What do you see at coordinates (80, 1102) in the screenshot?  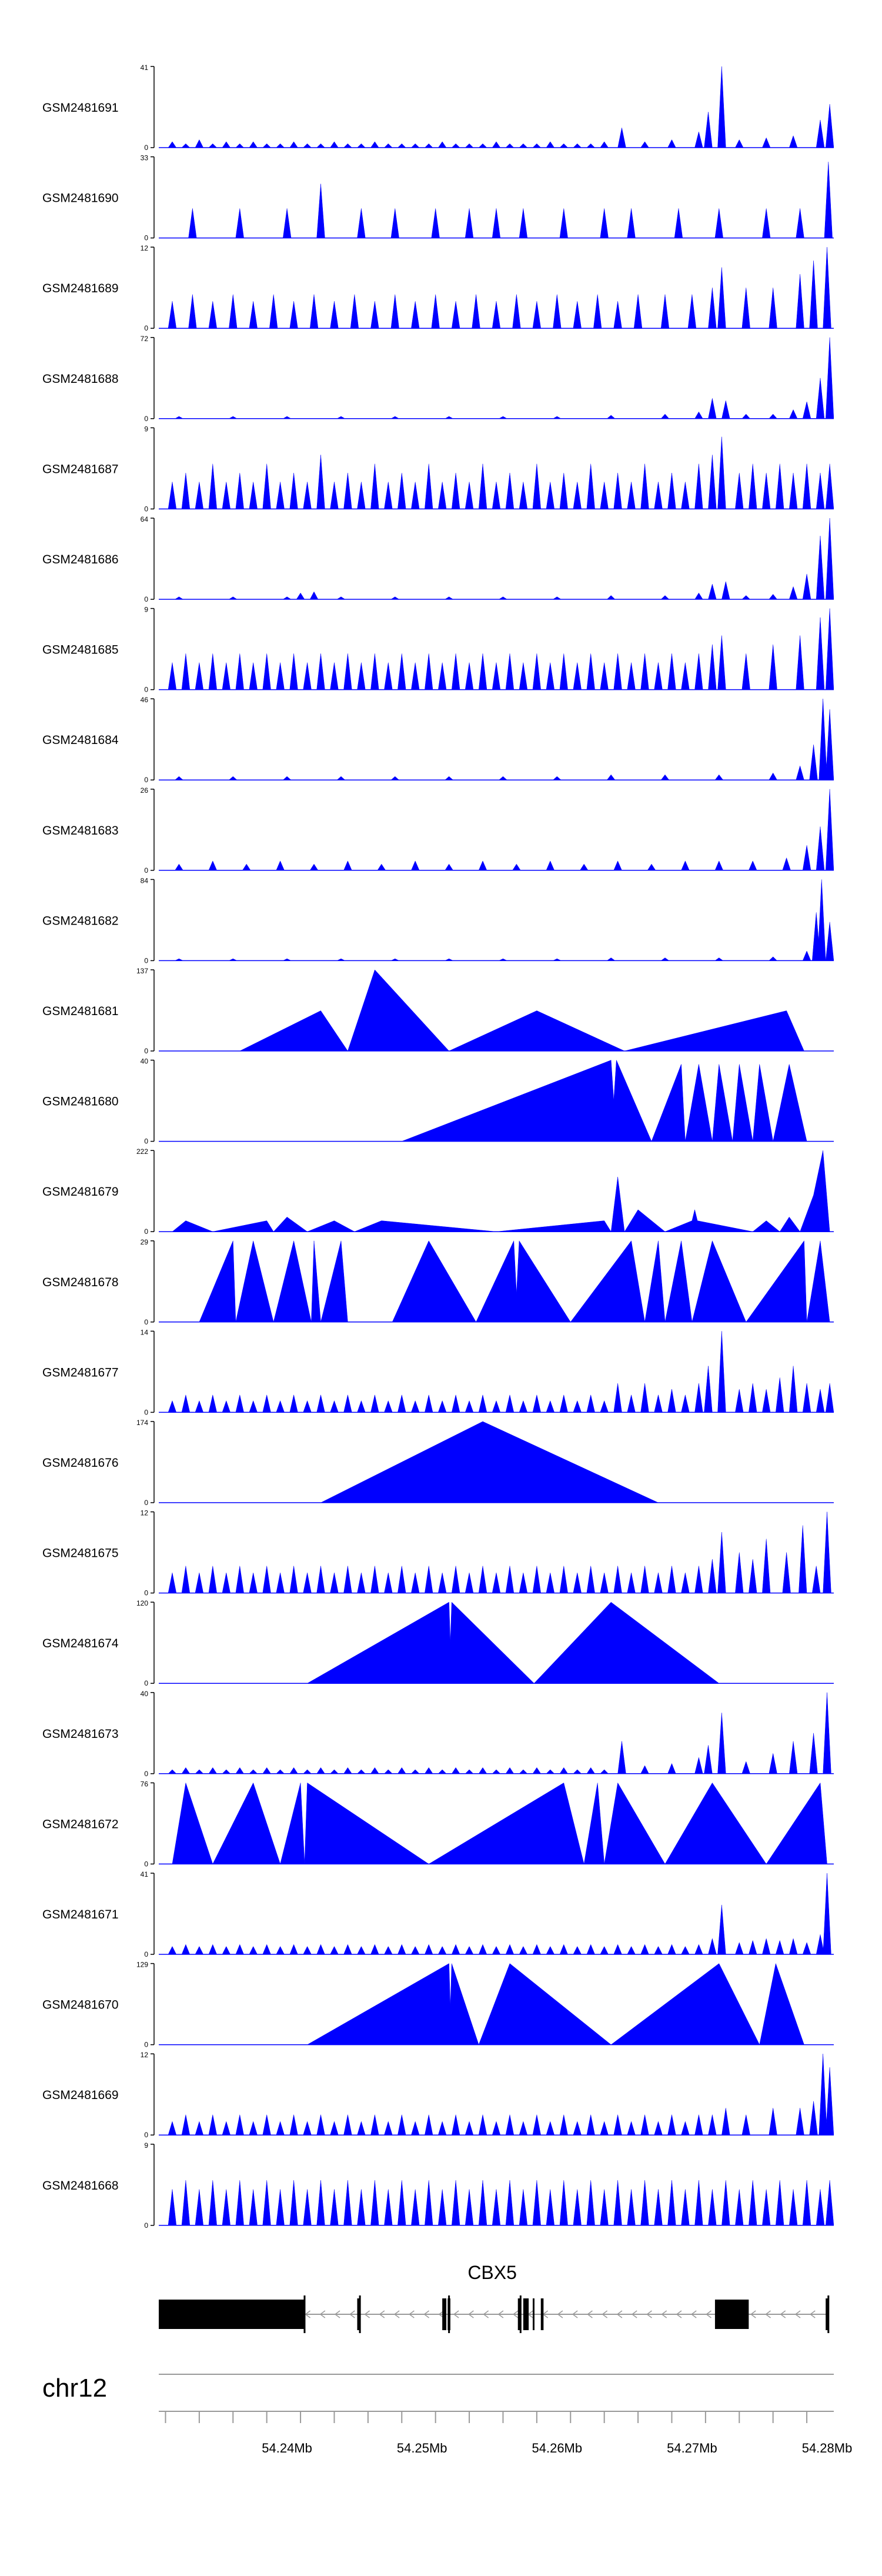 I see `track-label: GSM2481680` at bounding box center [80, 1102].